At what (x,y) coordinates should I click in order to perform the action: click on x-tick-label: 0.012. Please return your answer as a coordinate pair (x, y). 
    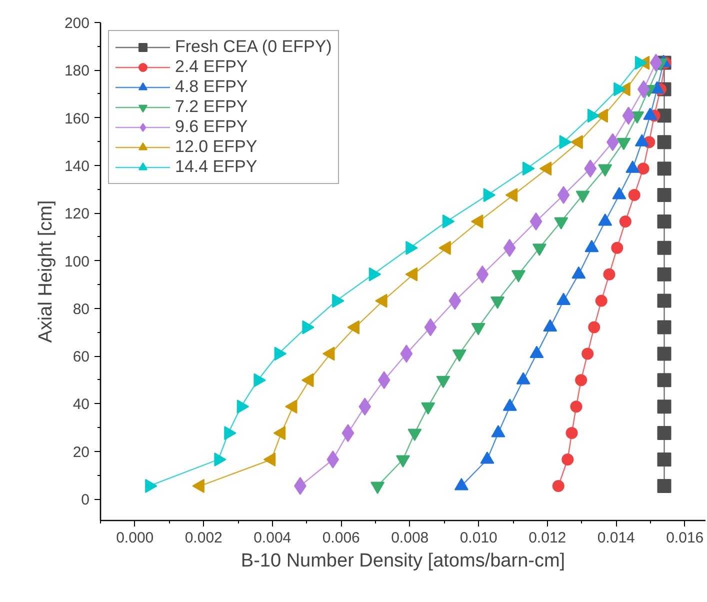
    Looking at the image, I should click on (547, 538).